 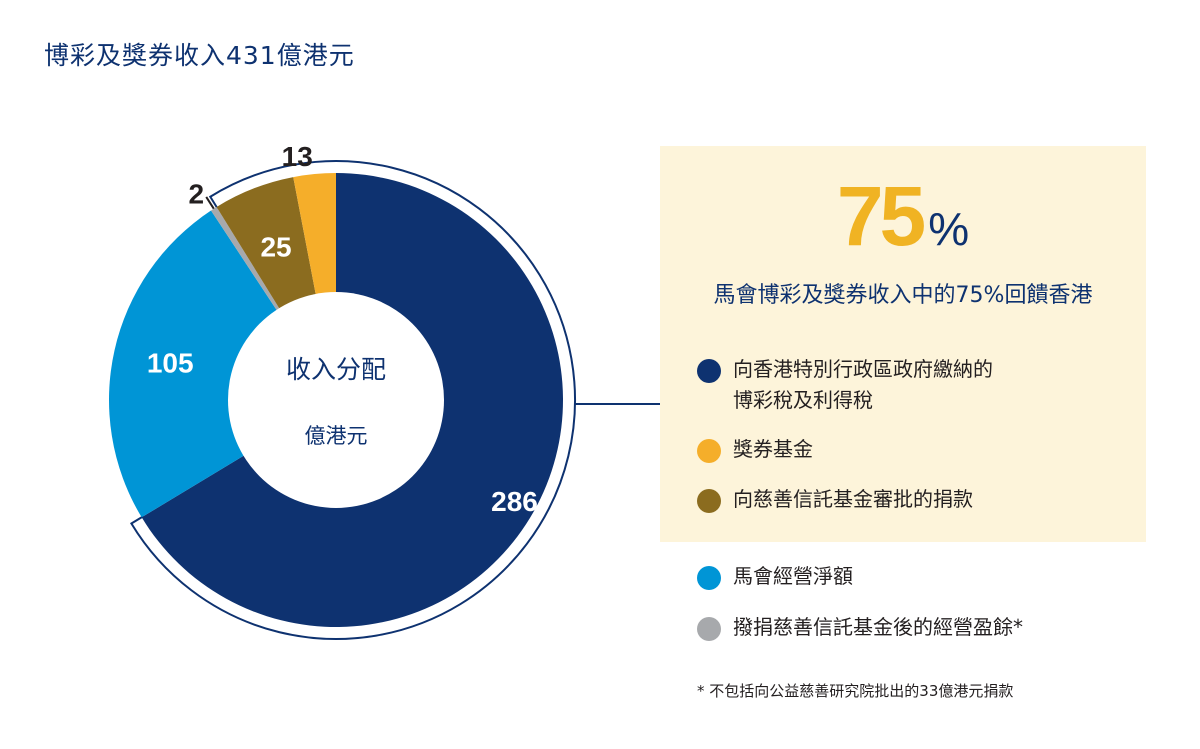 What do you see at coordinates (793, 576) in the screenshot?
I see `legend-label: 馬會經營淨額` at bounding box center [793, 576].